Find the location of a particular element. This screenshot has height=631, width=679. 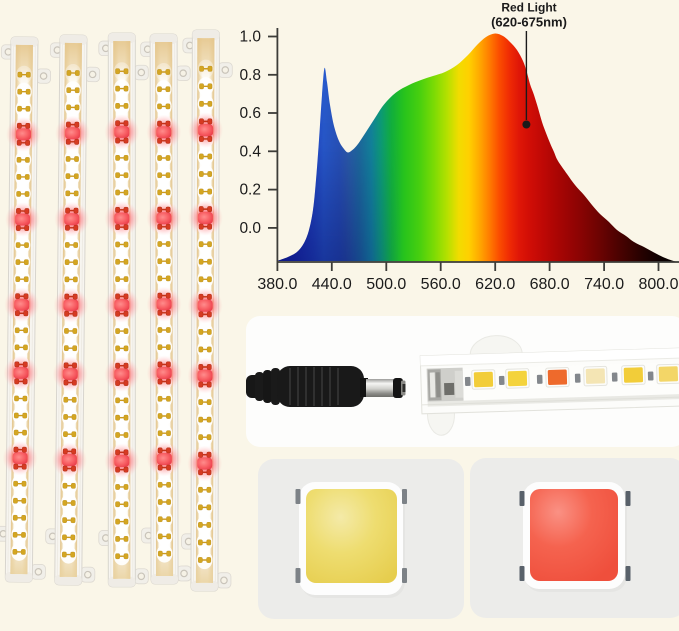

svg-text: 500.0 is located at coordinates (386, 284).